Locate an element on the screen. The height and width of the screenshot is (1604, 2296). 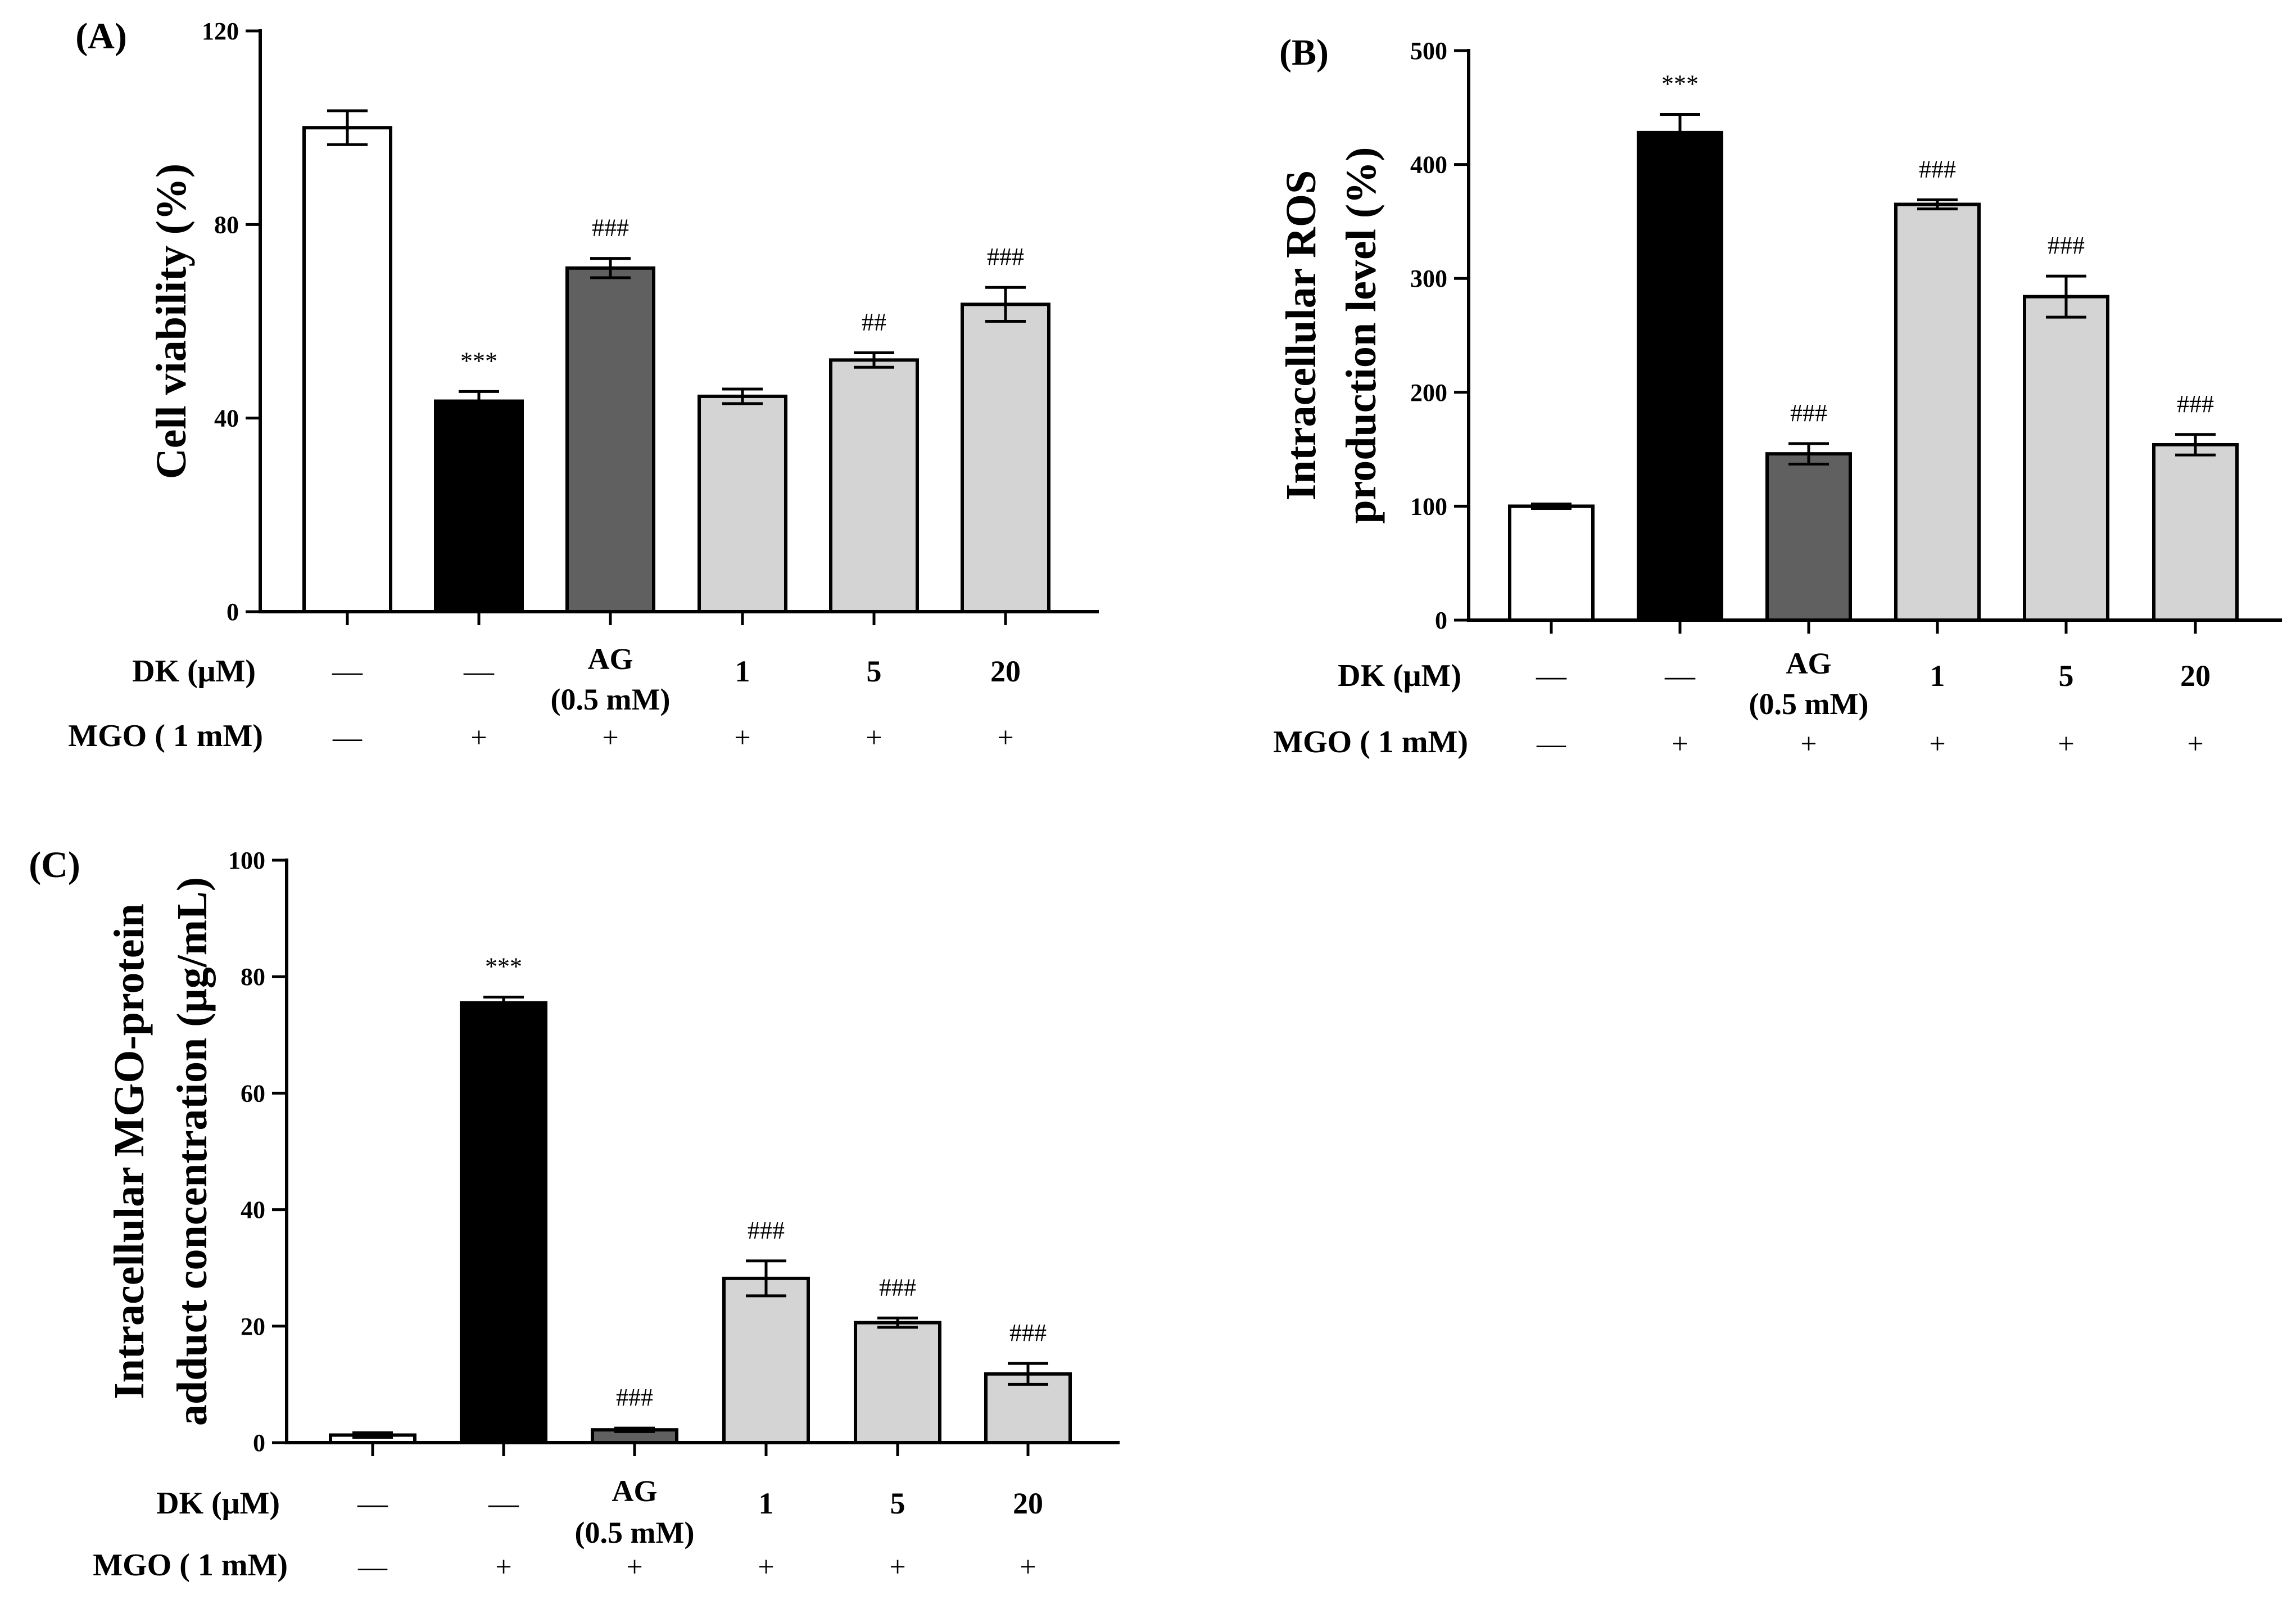
y-tick-label: 60 is located at coordinates (253, 1093).